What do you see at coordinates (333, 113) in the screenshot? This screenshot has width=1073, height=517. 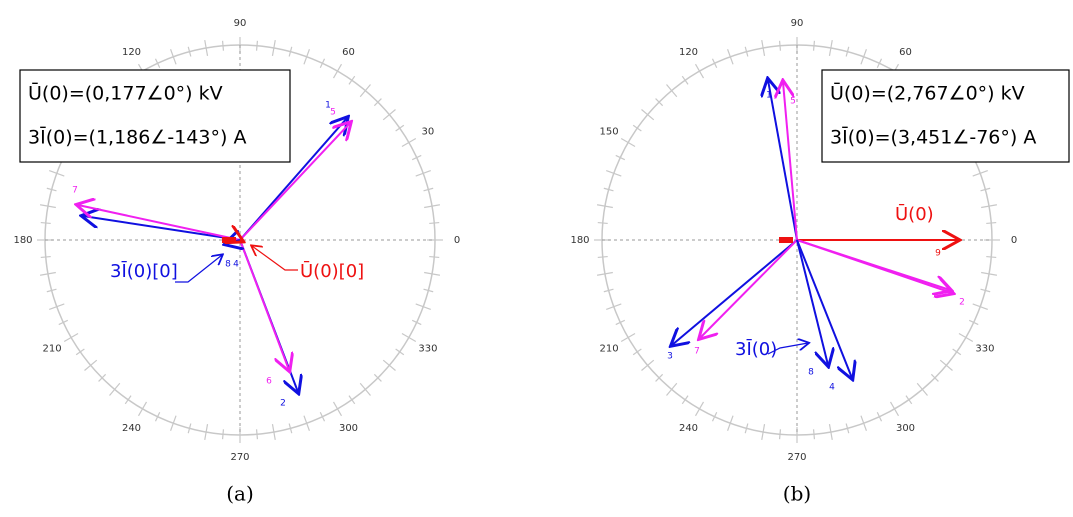 I see `vector-label: 5` at bounding box center [333, 113].